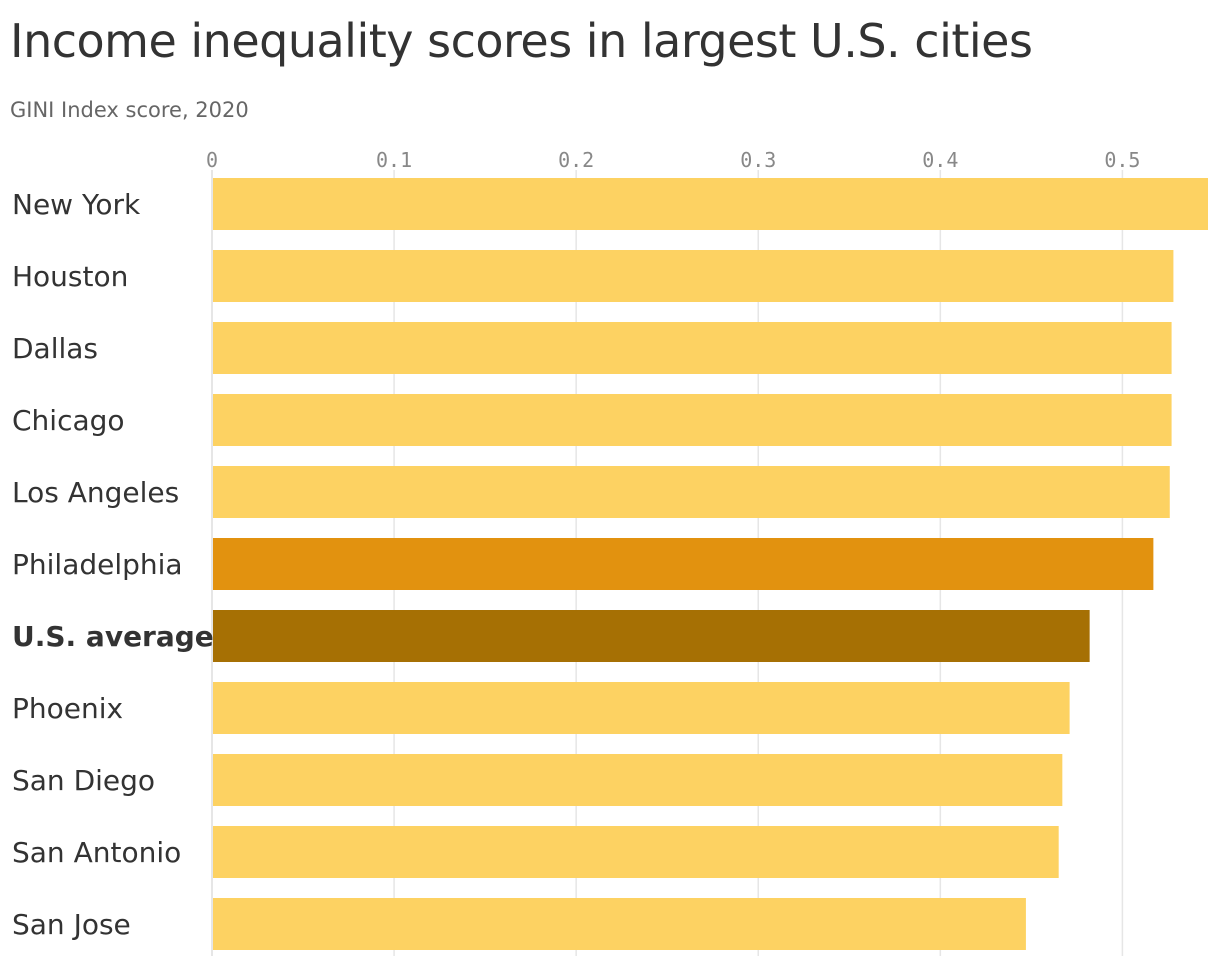  What do you see at coordinates (55, 348) in the screenshot?
I see `category-label: Dallas` at bounding box center [55, 348].